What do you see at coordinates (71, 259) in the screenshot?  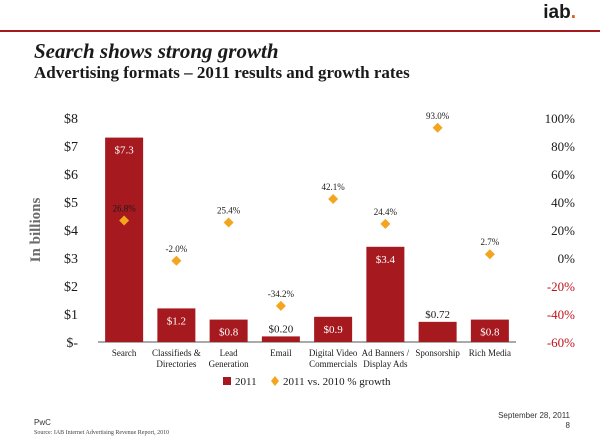 I see `y-tick-label: $3` at bounding box center [71, 259].